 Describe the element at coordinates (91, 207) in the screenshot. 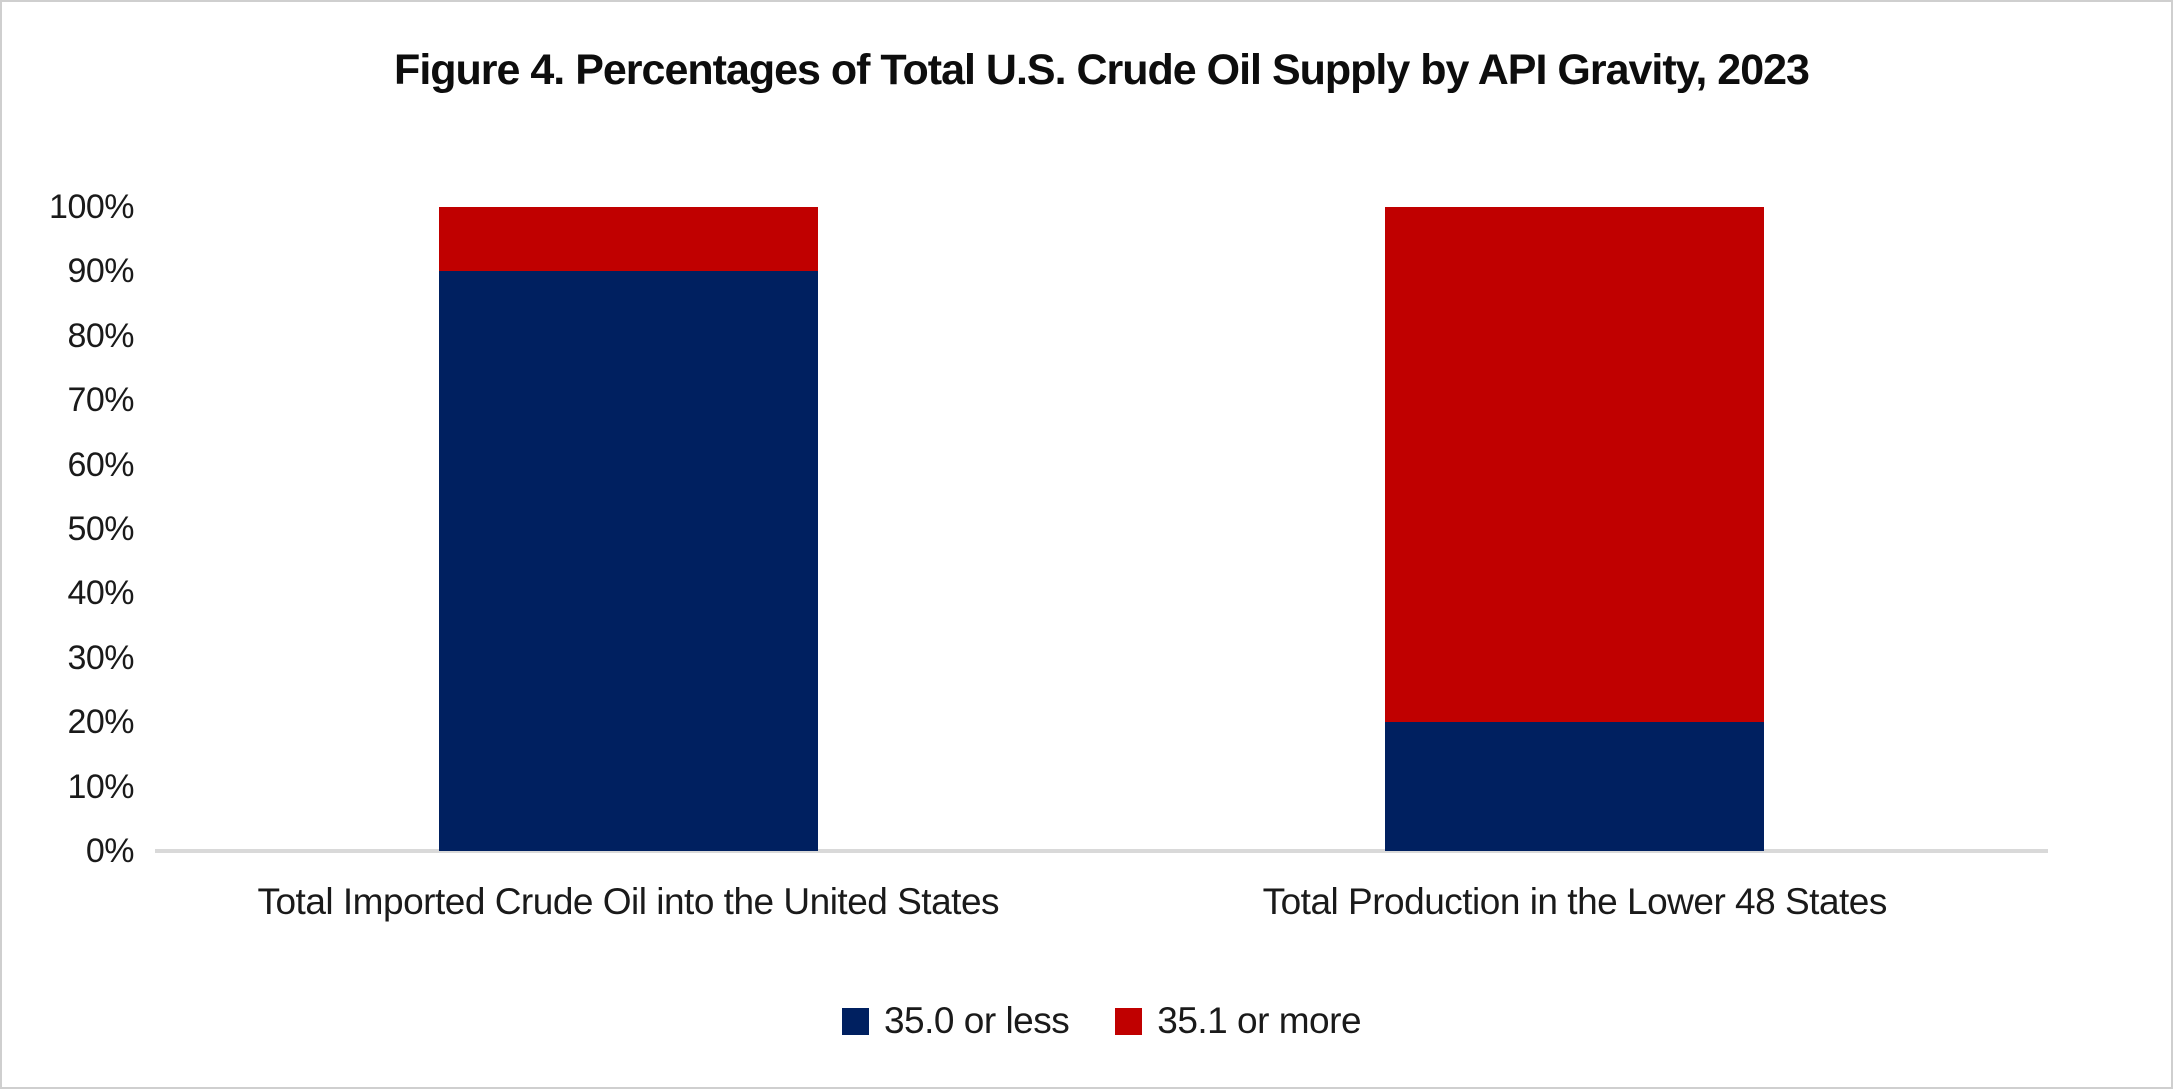

I see `y-axis-tick-label: 100%` at that location.